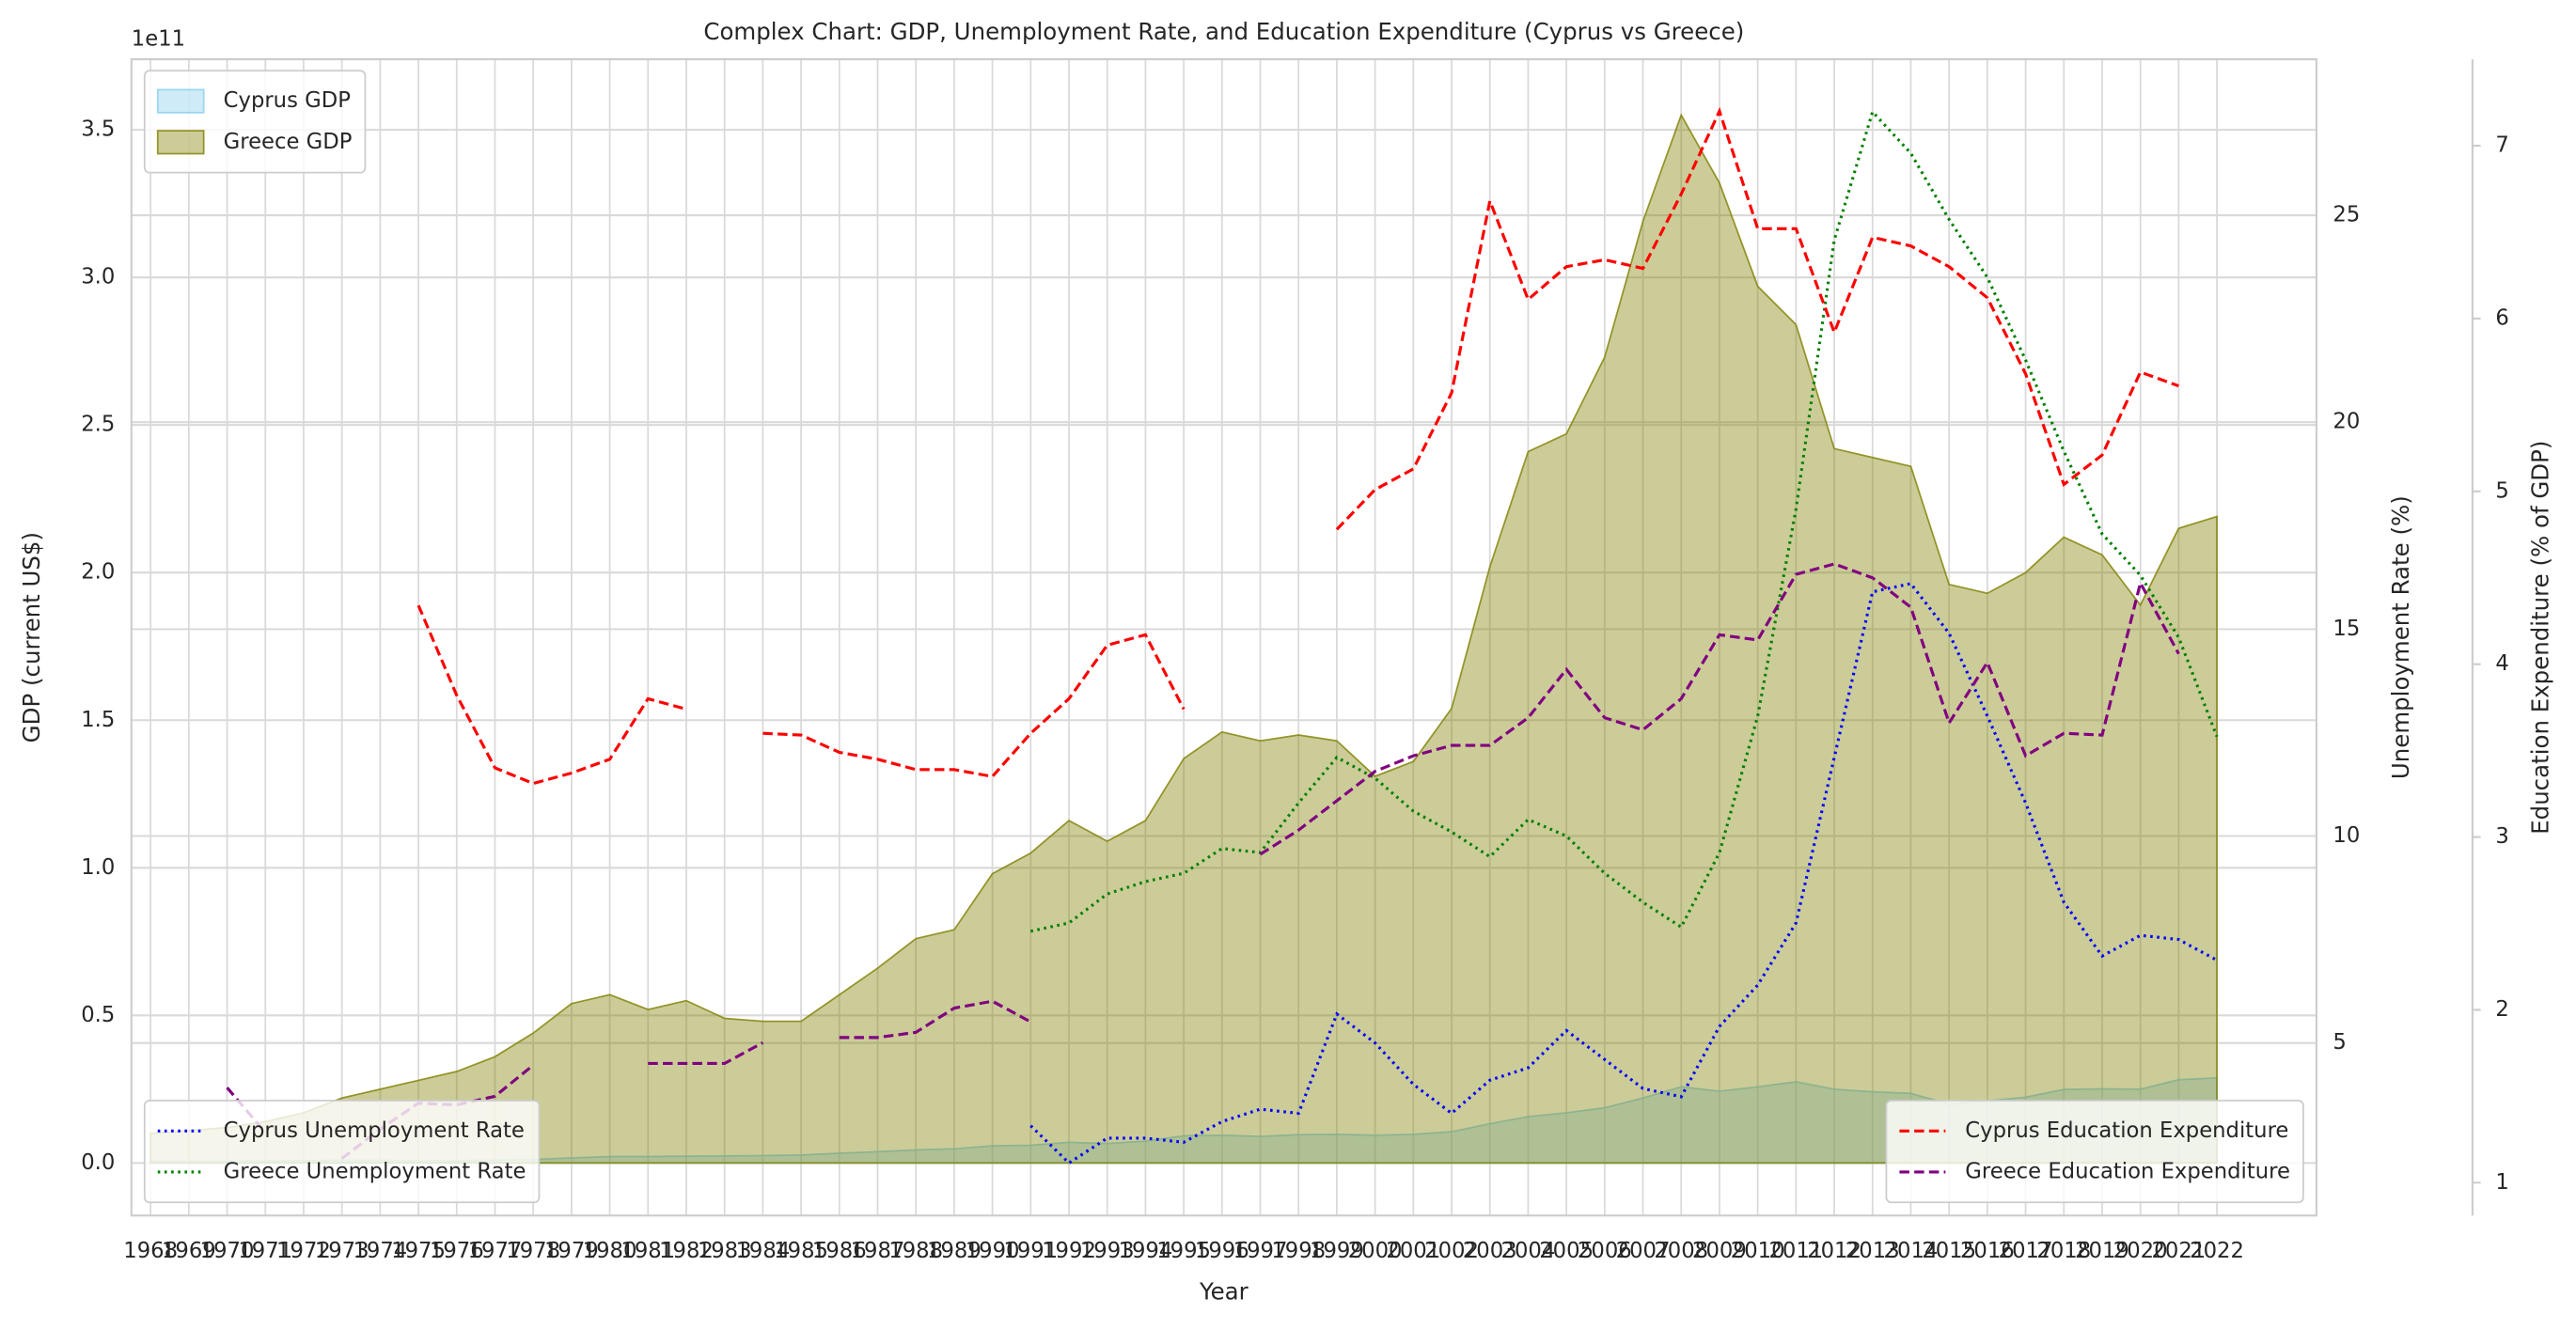  I want to click on y-tick-label: 1.0, so click(98, 867).